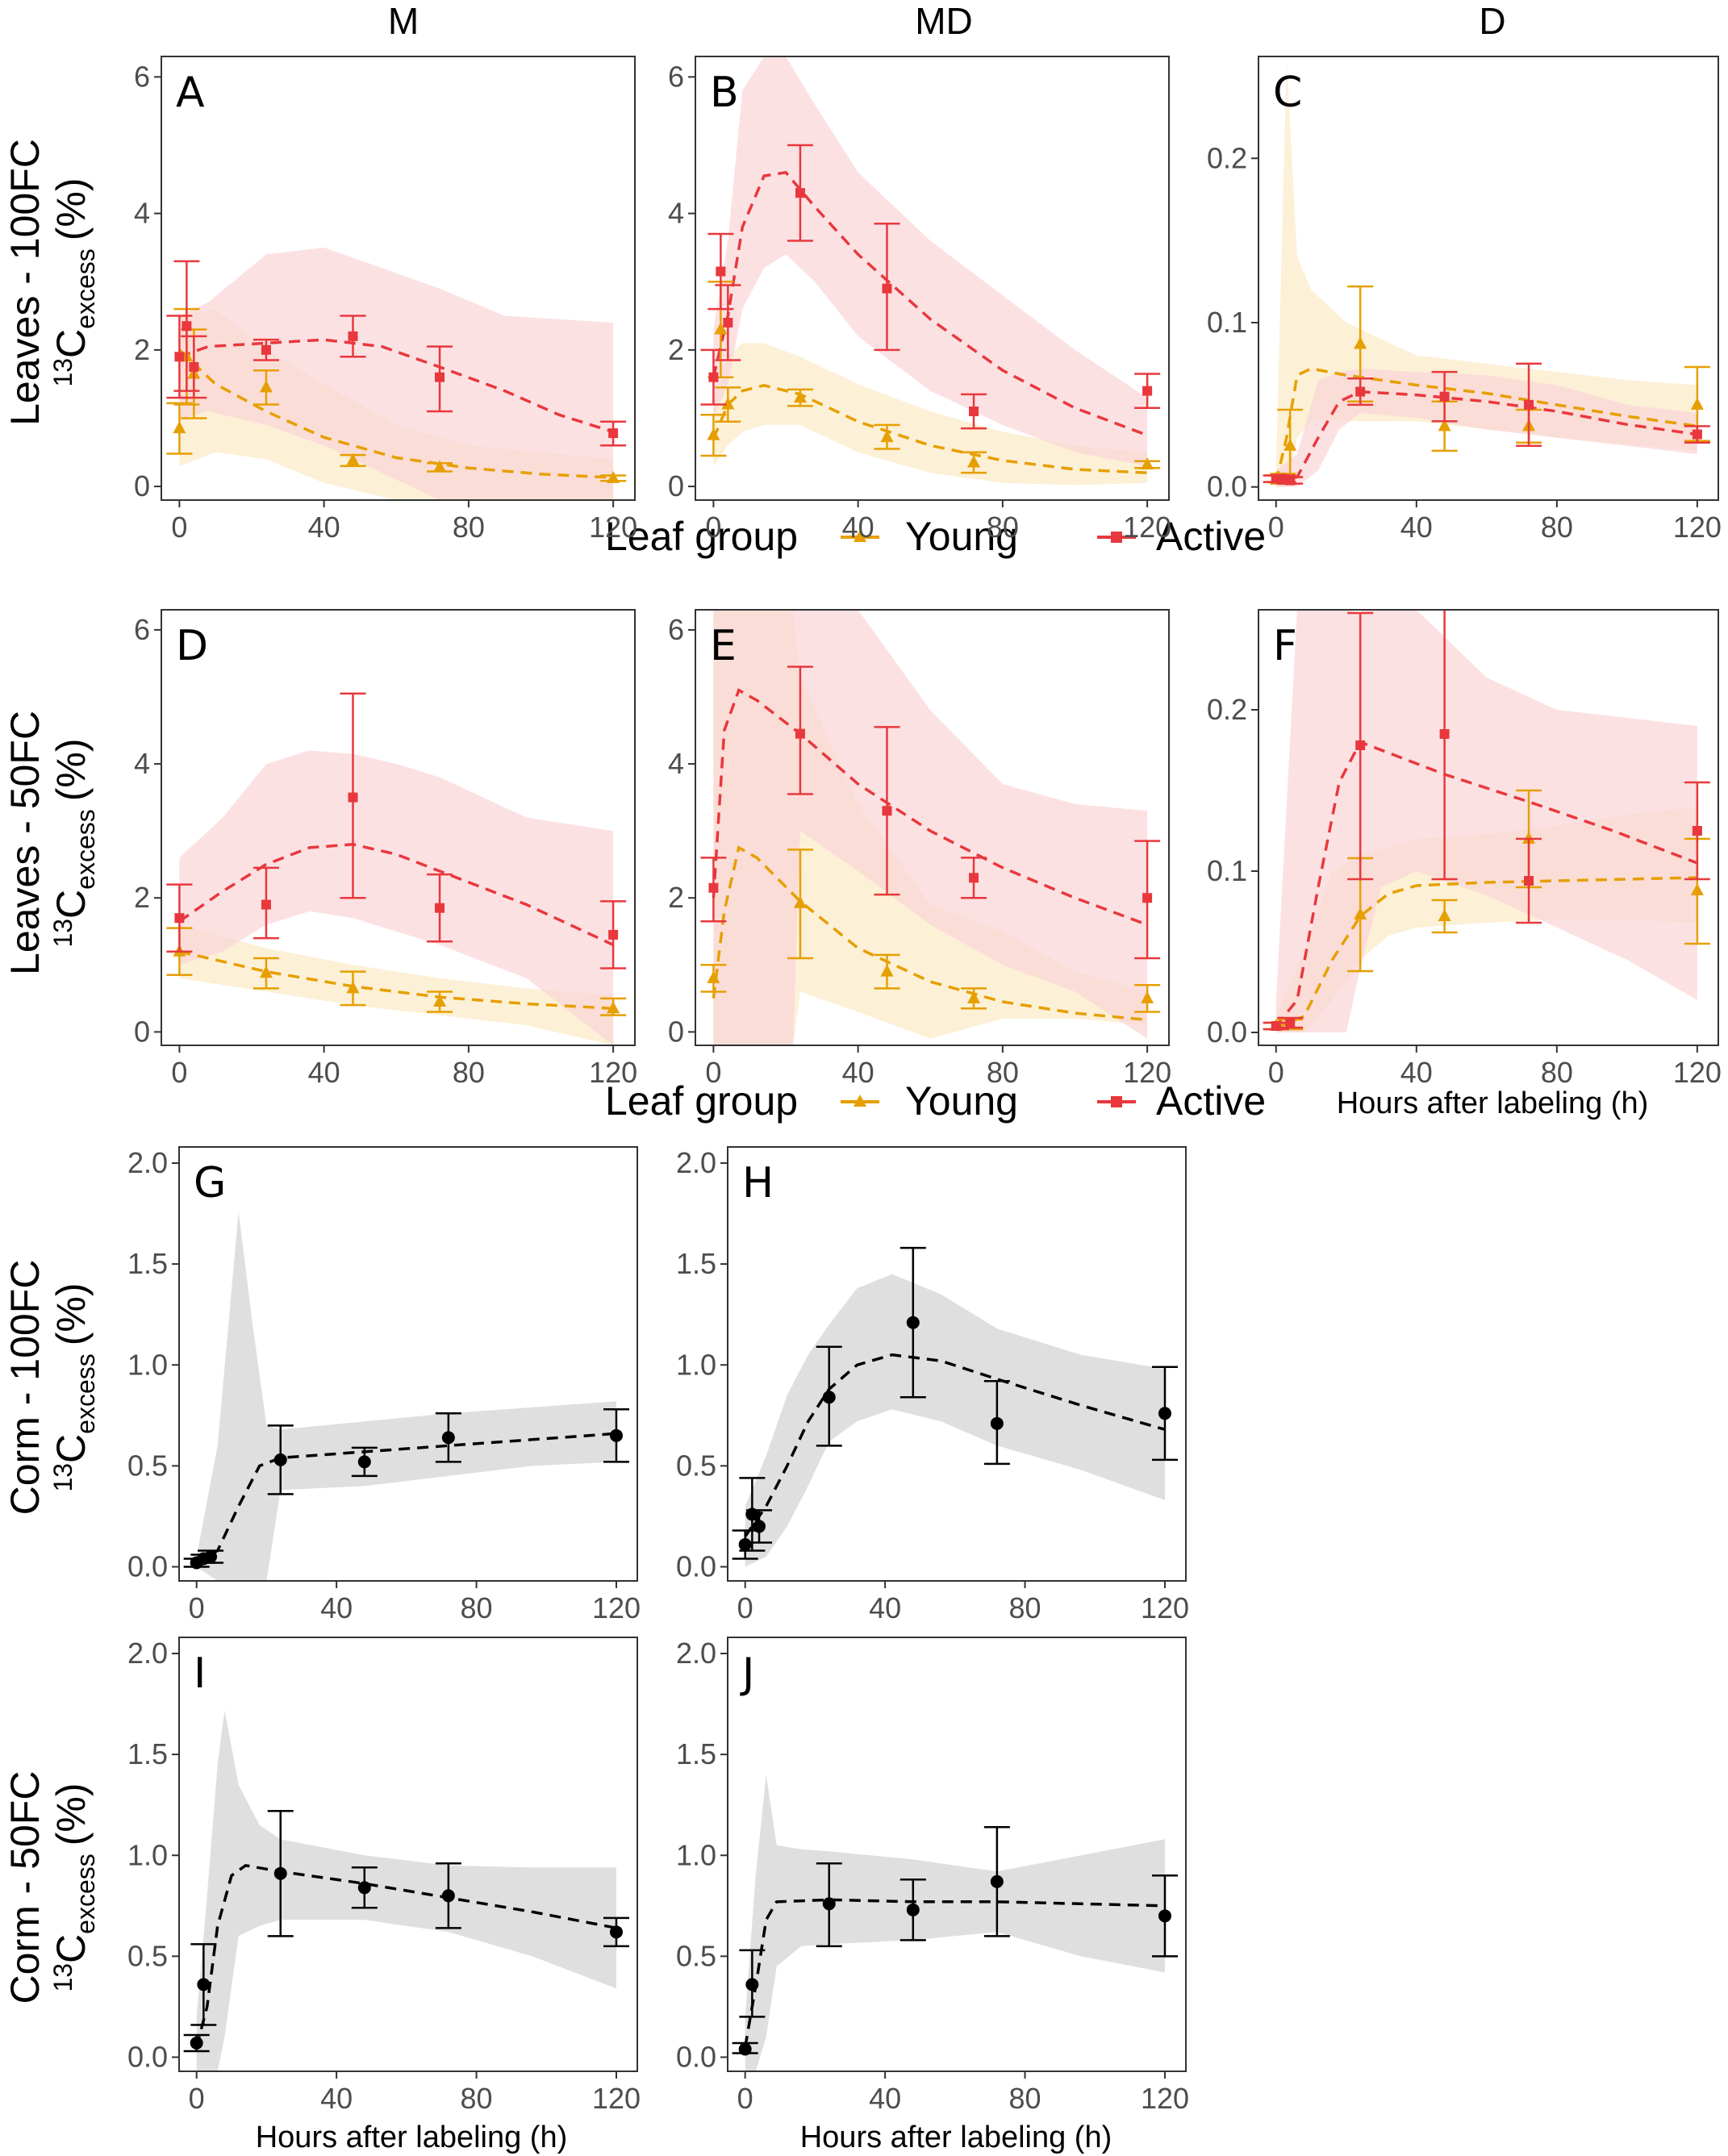 This screenshot has height=2156, width=1728. Describe the element at coordinates (935, 1101) in the screenshot. I see `legend-row-2: Leaf group Young Active` at that location.